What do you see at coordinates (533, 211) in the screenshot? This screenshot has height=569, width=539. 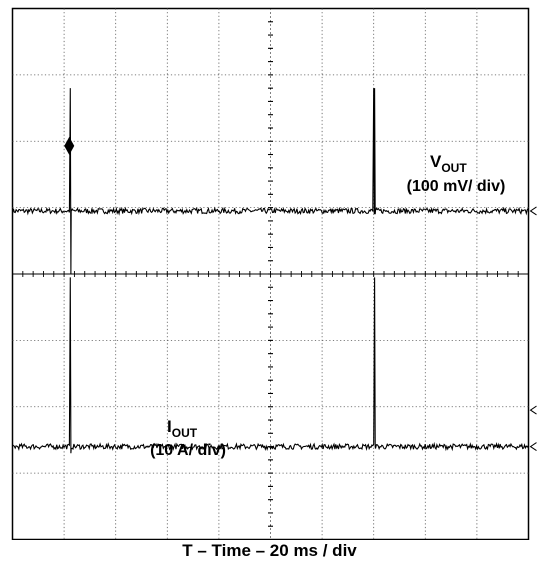 I see `vout-ground-marker` at bounding box center [533, 211].